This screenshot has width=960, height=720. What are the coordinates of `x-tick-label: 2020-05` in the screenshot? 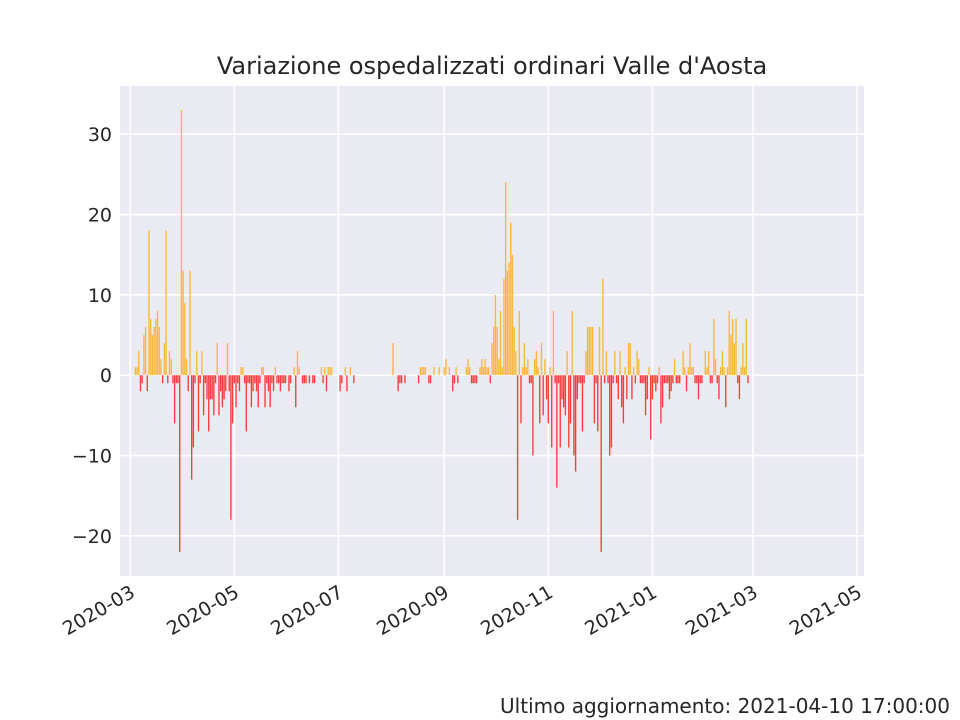 It's located at (203, 610).